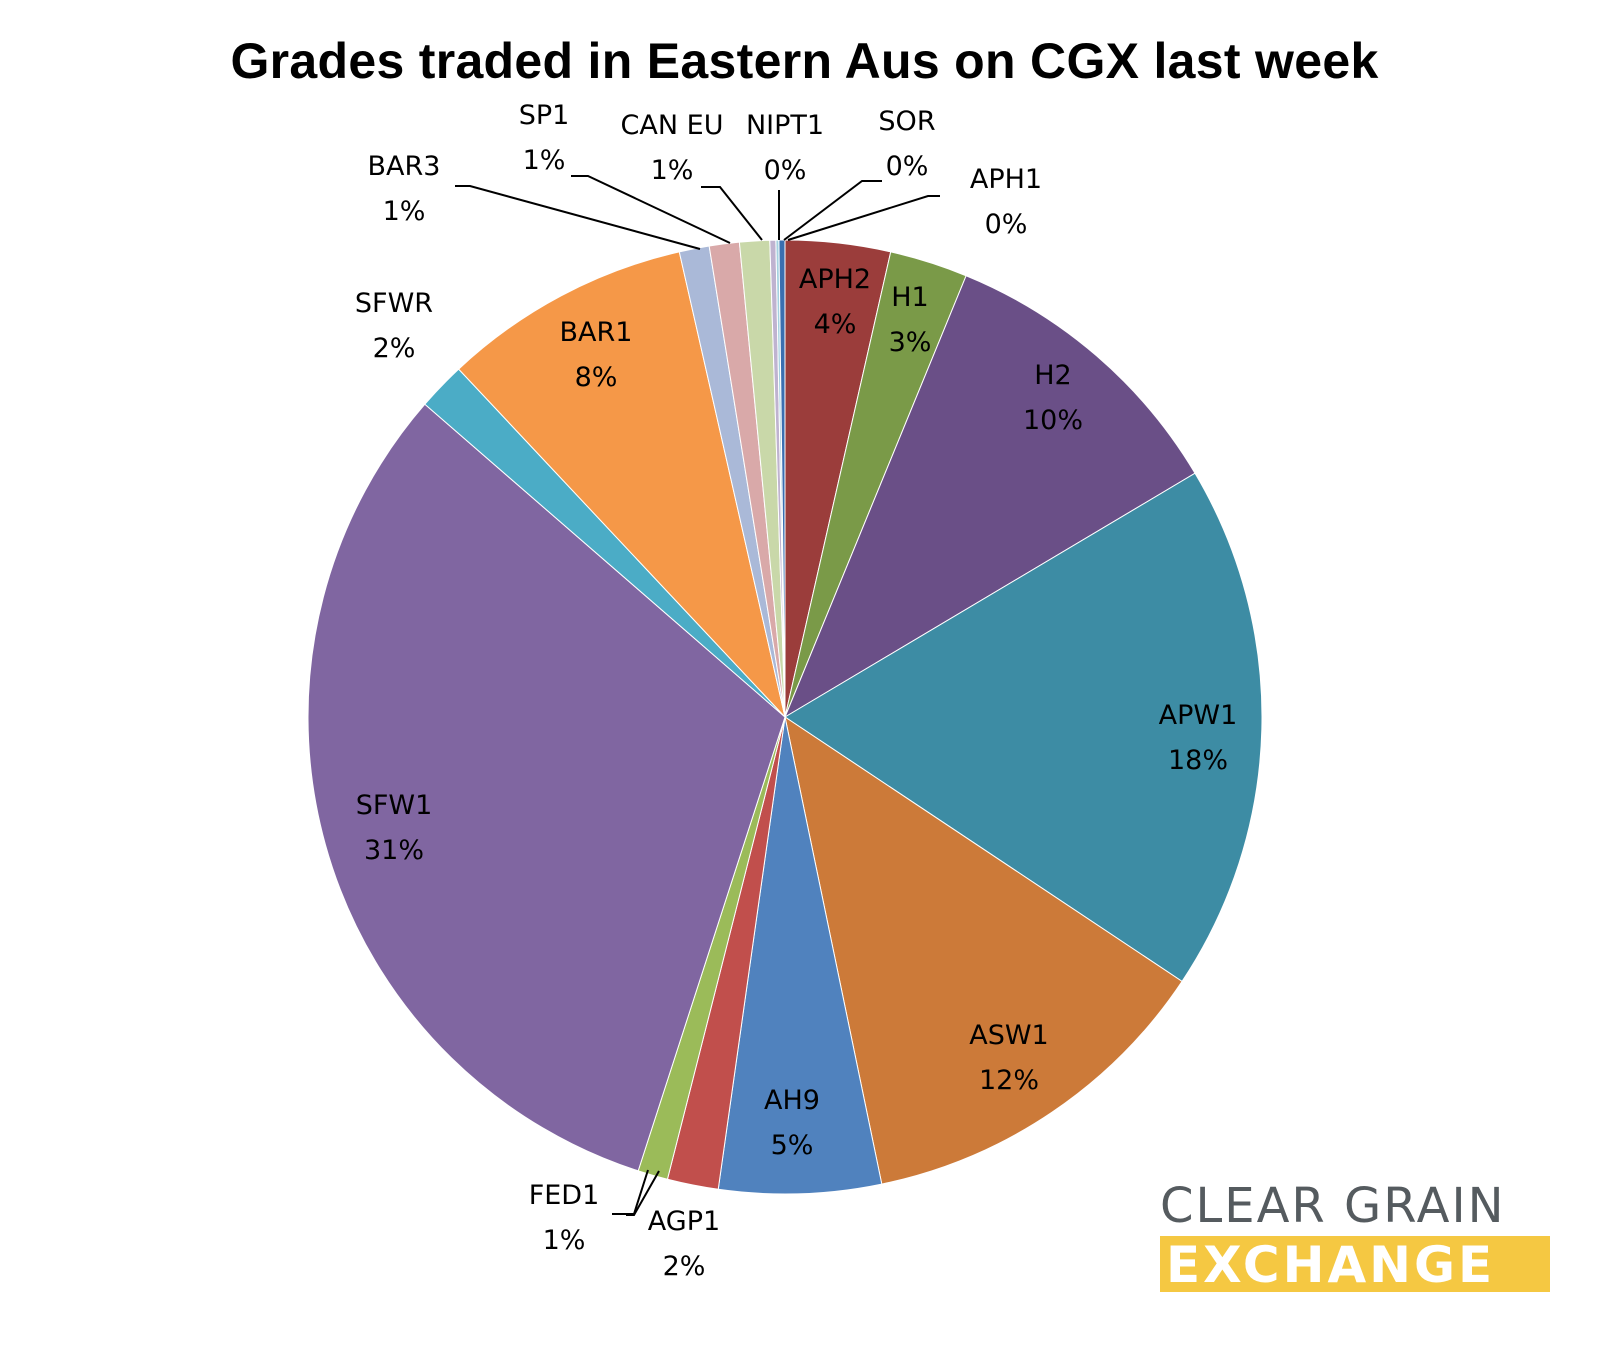 This screenshot has width=1609, height=1351. Describe the element at coordinates (684, 1266) in the screenshot. I see `data-label-value-agp1: 2%` at that location.